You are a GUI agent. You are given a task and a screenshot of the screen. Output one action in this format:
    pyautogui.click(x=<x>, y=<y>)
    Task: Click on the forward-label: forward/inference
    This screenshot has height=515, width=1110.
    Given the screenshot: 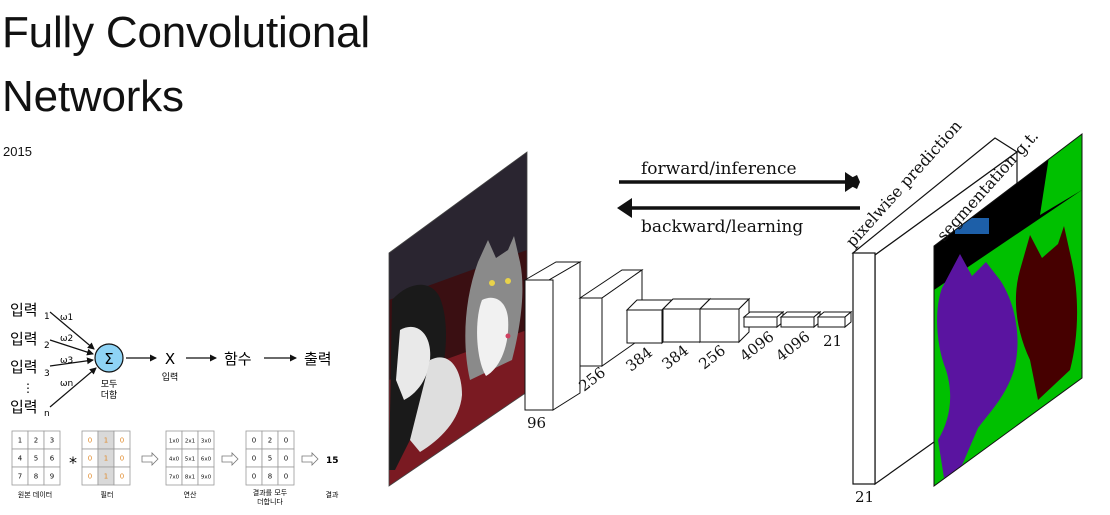 What is the action you would take?
    pyautogui.click(x=719, y=169)
    